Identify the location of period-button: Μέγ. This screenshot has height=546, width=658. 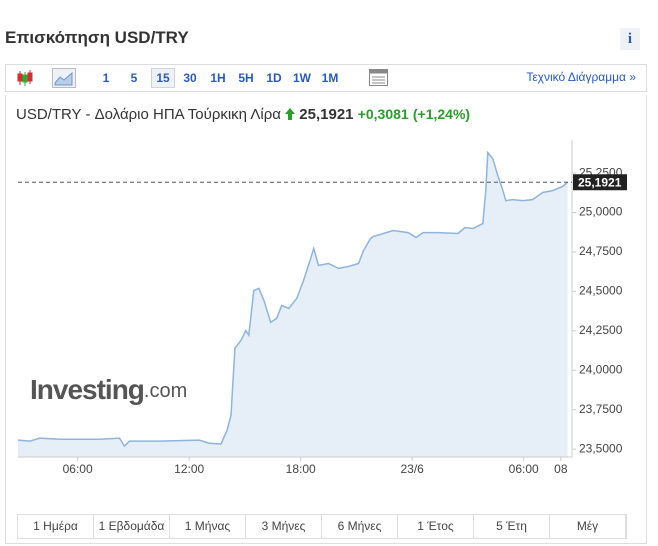
(588, 526).